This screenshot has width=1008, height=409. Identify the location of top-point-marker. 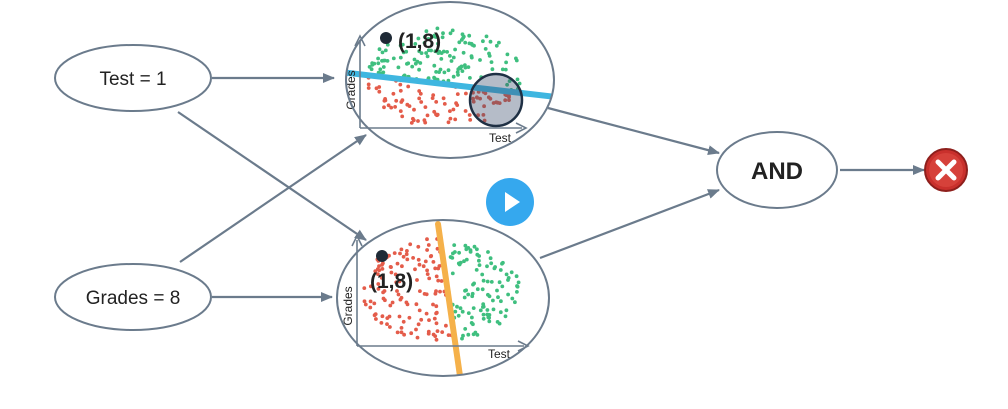
(386, 38).